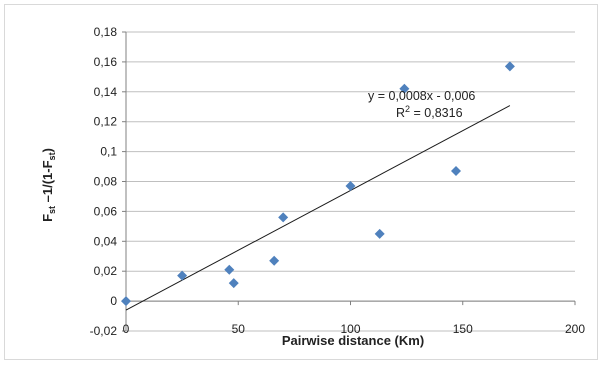 This screenshot has height=365, width=603. Describe the element at coordinates (106, 241) in the screenshot. I see `y-tick-label: 0,04` at that location.